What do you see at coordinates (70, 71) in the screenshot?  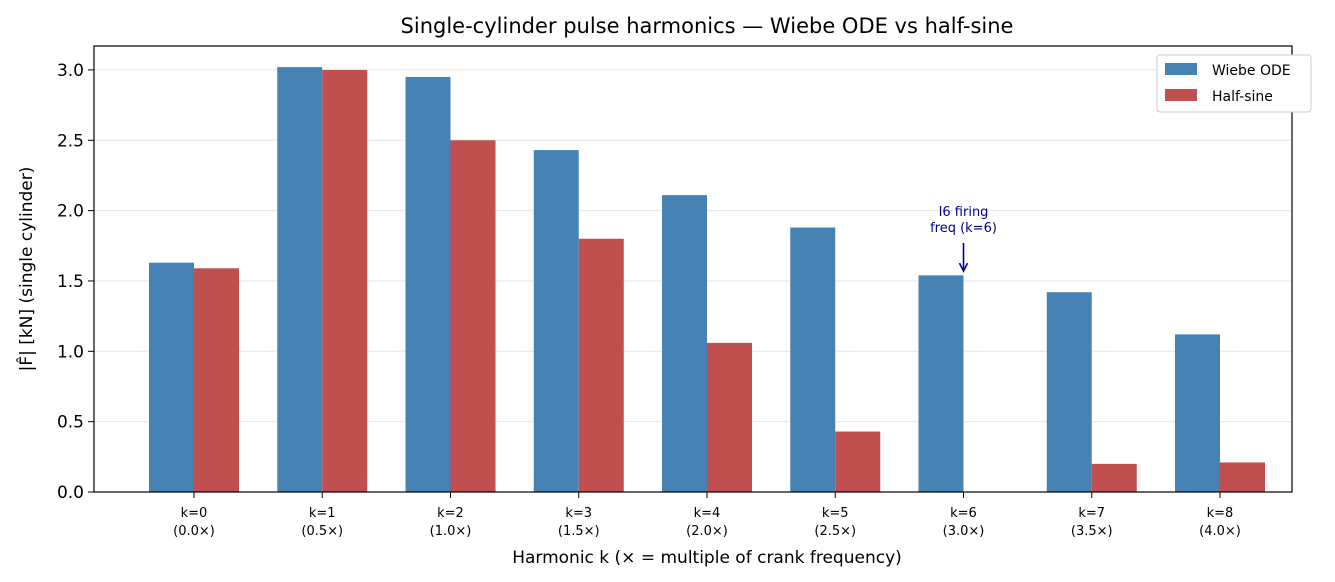 I see `y-tick-label: 3.0` at bounding box center [70, 71].